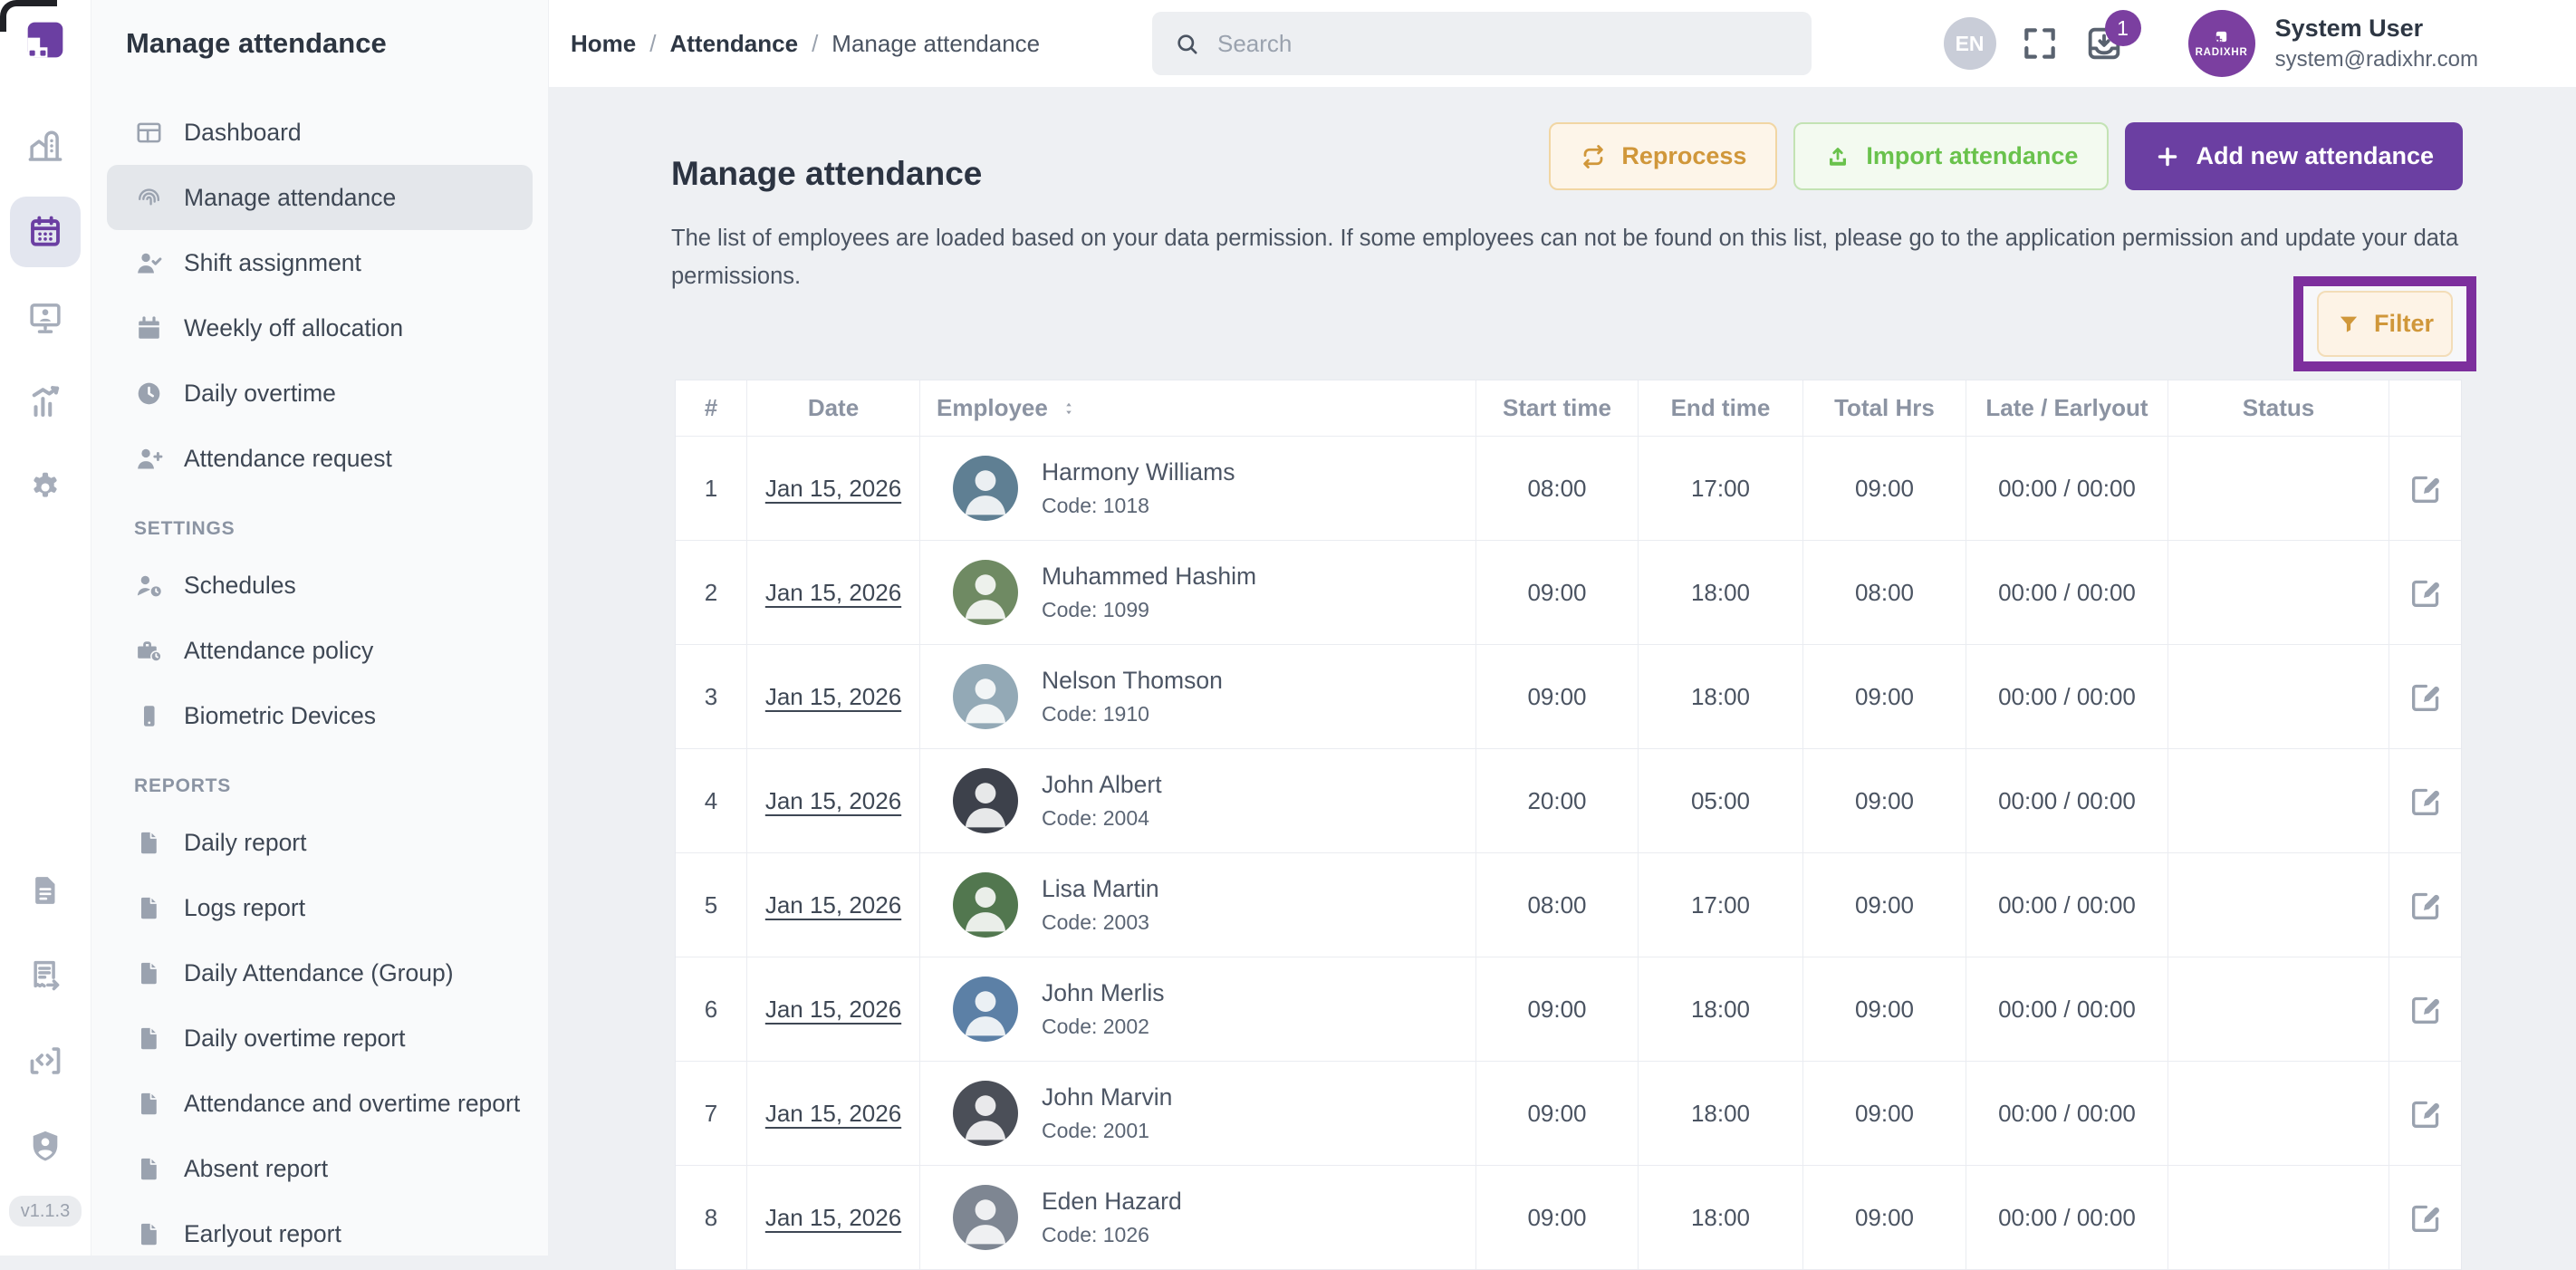 Image resolution: width=2576 pixels, height=1270 pixels. I want to click on rail-bottom-group, so click(45, 1018).